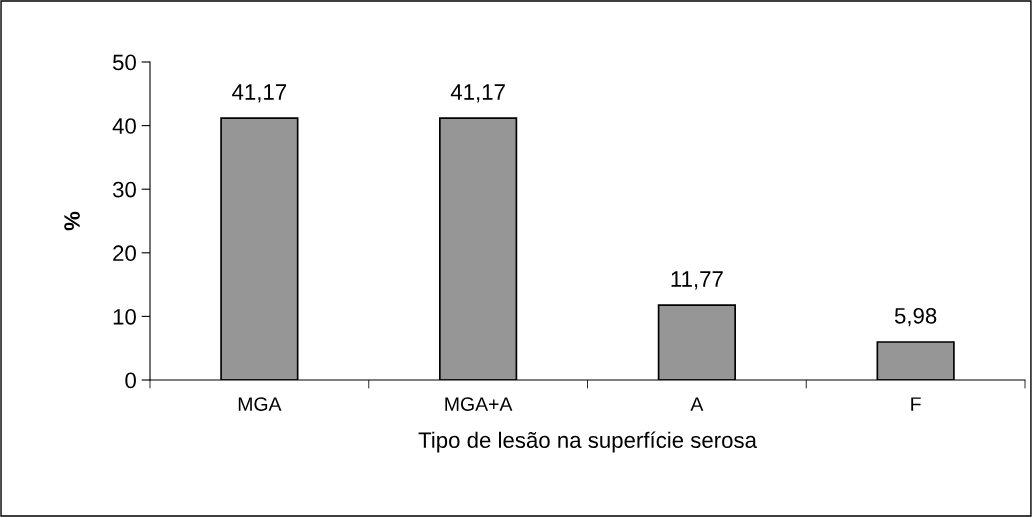 This screenshot has height=517, width=1033. What do you see at coordinates (697, 404) in the screenshot?
I see `x-tick-label: A` at bounding box center [697, 404].